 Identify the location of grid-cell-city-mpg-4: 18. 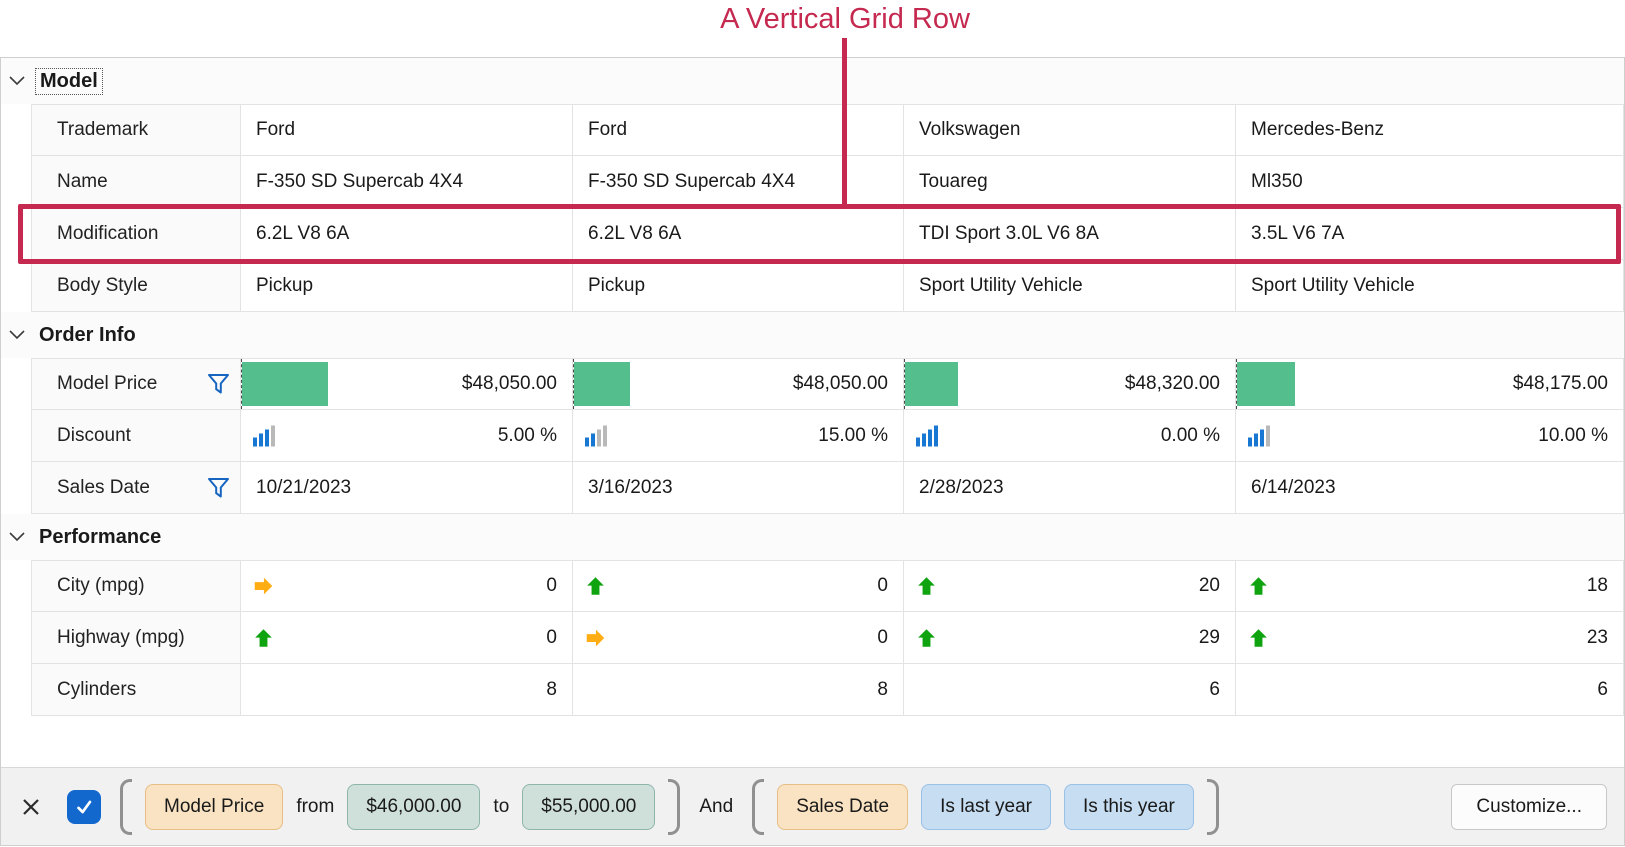
(1430, 586).